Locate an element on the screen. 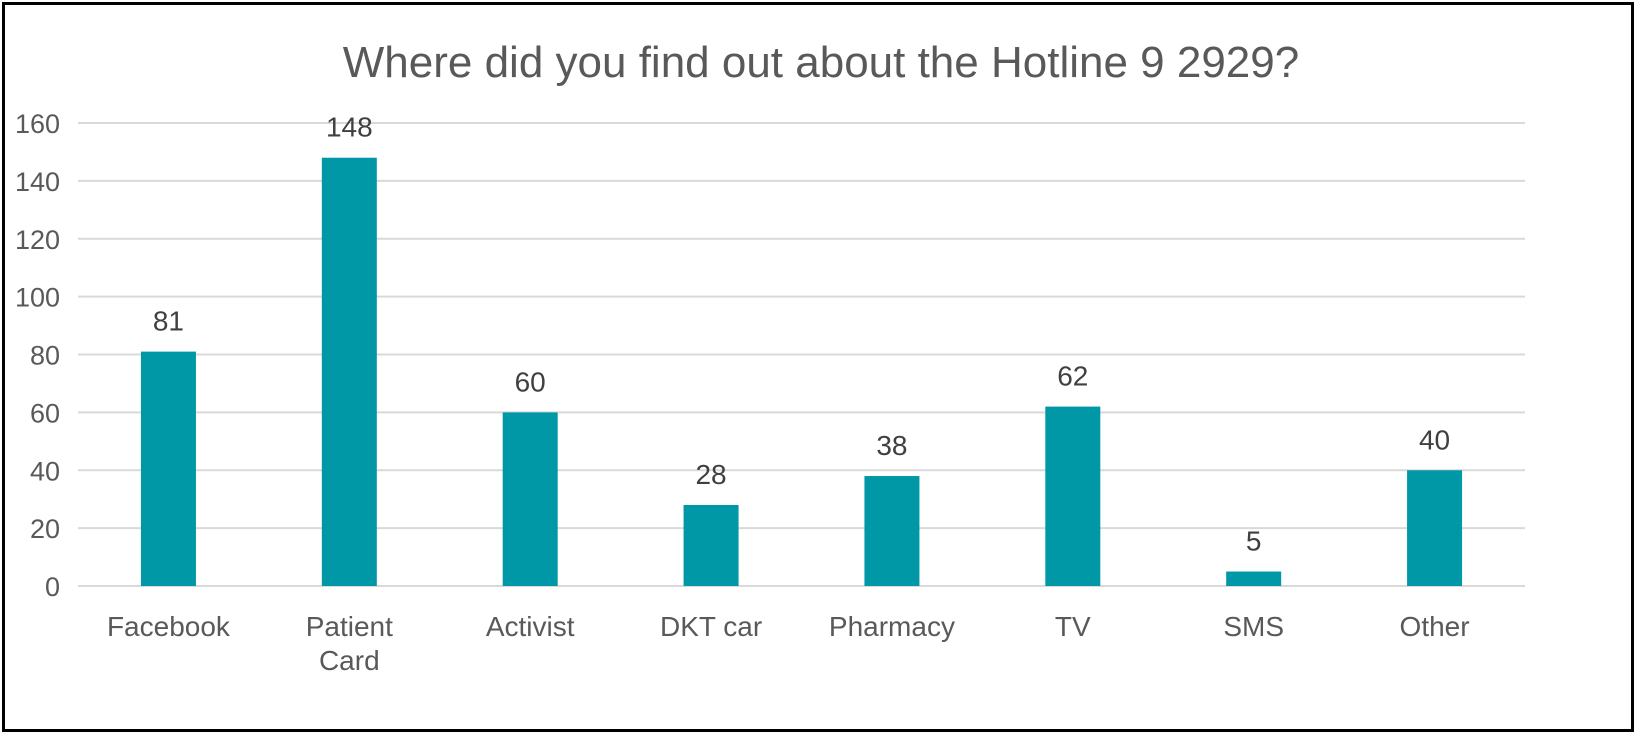 The width and height of the screenshot is (1640, 740). data-label: 28 is located at coordinates (710, 474).